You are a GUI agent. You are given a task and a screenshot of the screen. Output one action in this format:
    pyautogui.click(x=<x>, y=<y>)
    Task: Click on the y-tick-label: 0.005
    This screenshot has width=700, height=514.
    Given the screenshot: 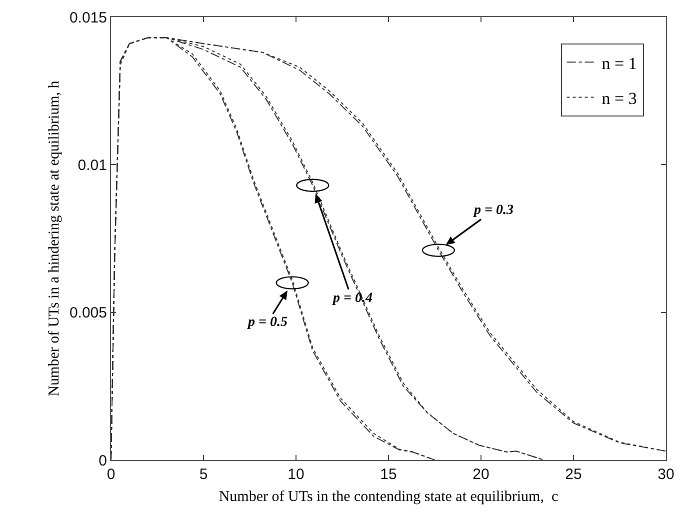 What is the action you would take?
    pyautogui.click(x=88, y=313)
    